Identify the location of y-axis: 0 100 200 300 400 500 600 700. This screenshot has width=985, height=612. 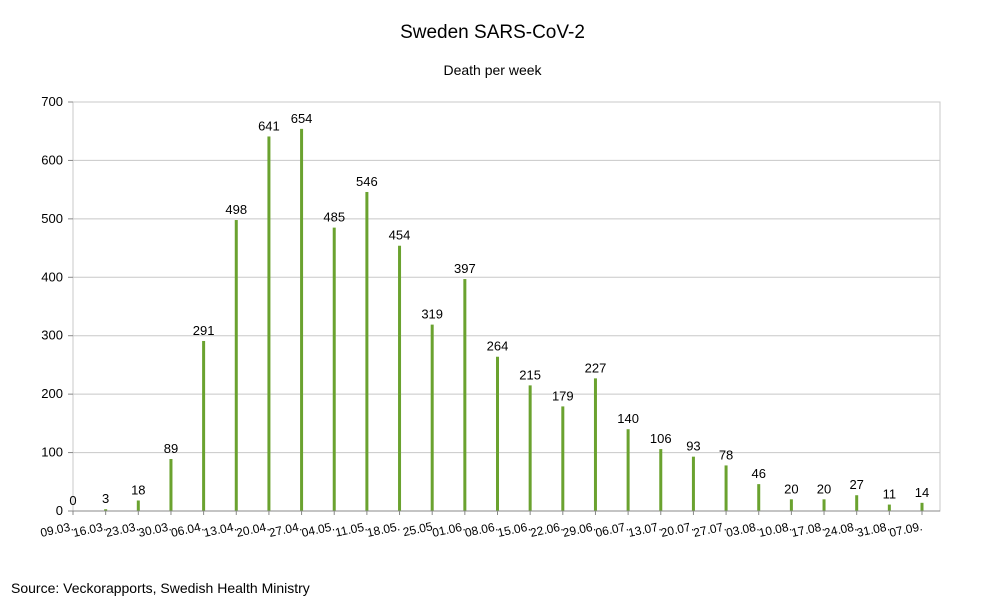
(57, 306).